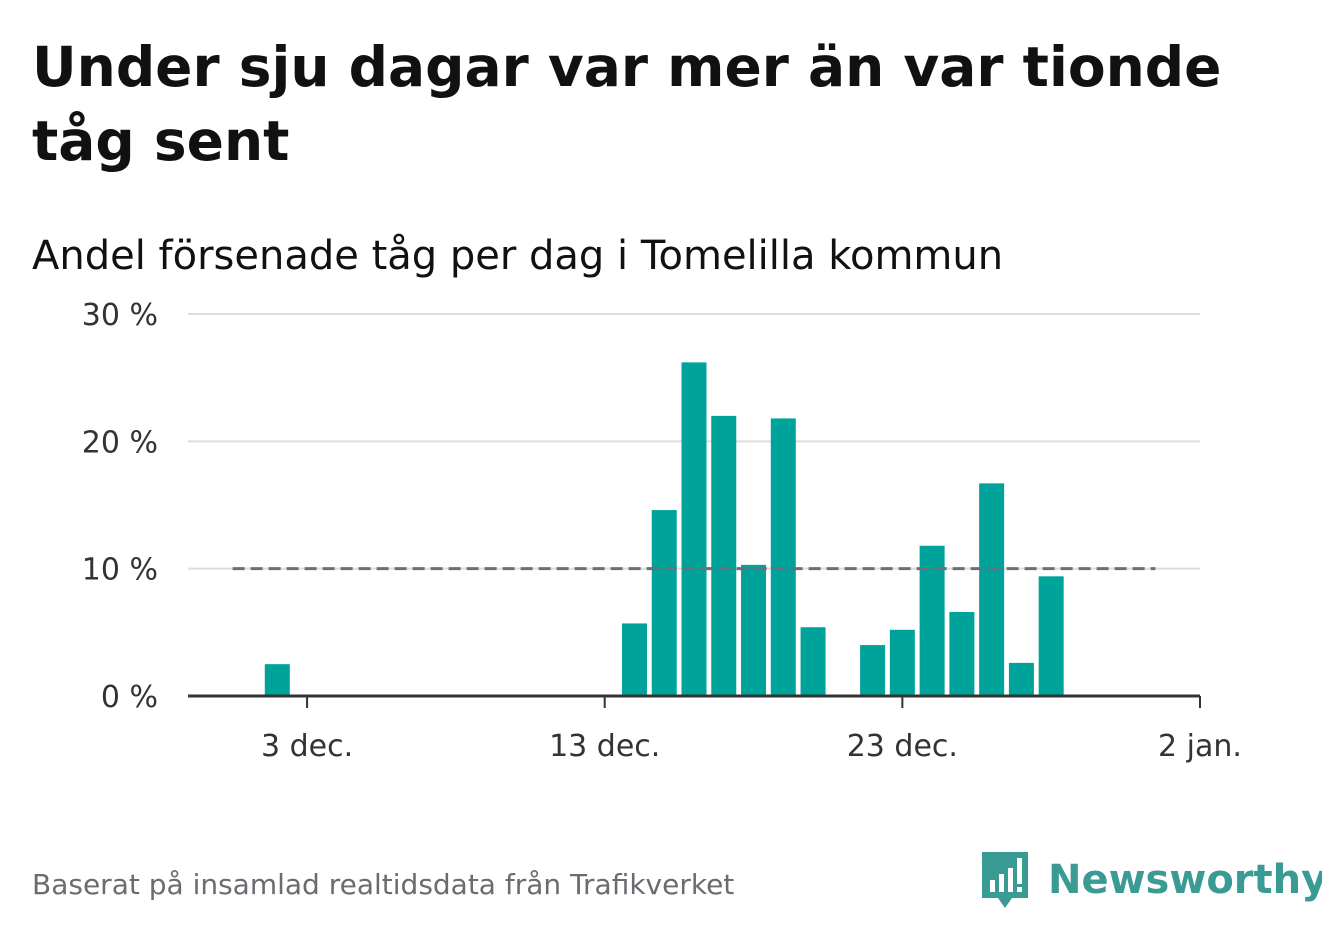 Image resolution: width=1322 pixels, height=939 pixels. Describe the element at coordinates (307, 746) in the screenshot. I see `x-tick-label: 3 dec.` at that location.